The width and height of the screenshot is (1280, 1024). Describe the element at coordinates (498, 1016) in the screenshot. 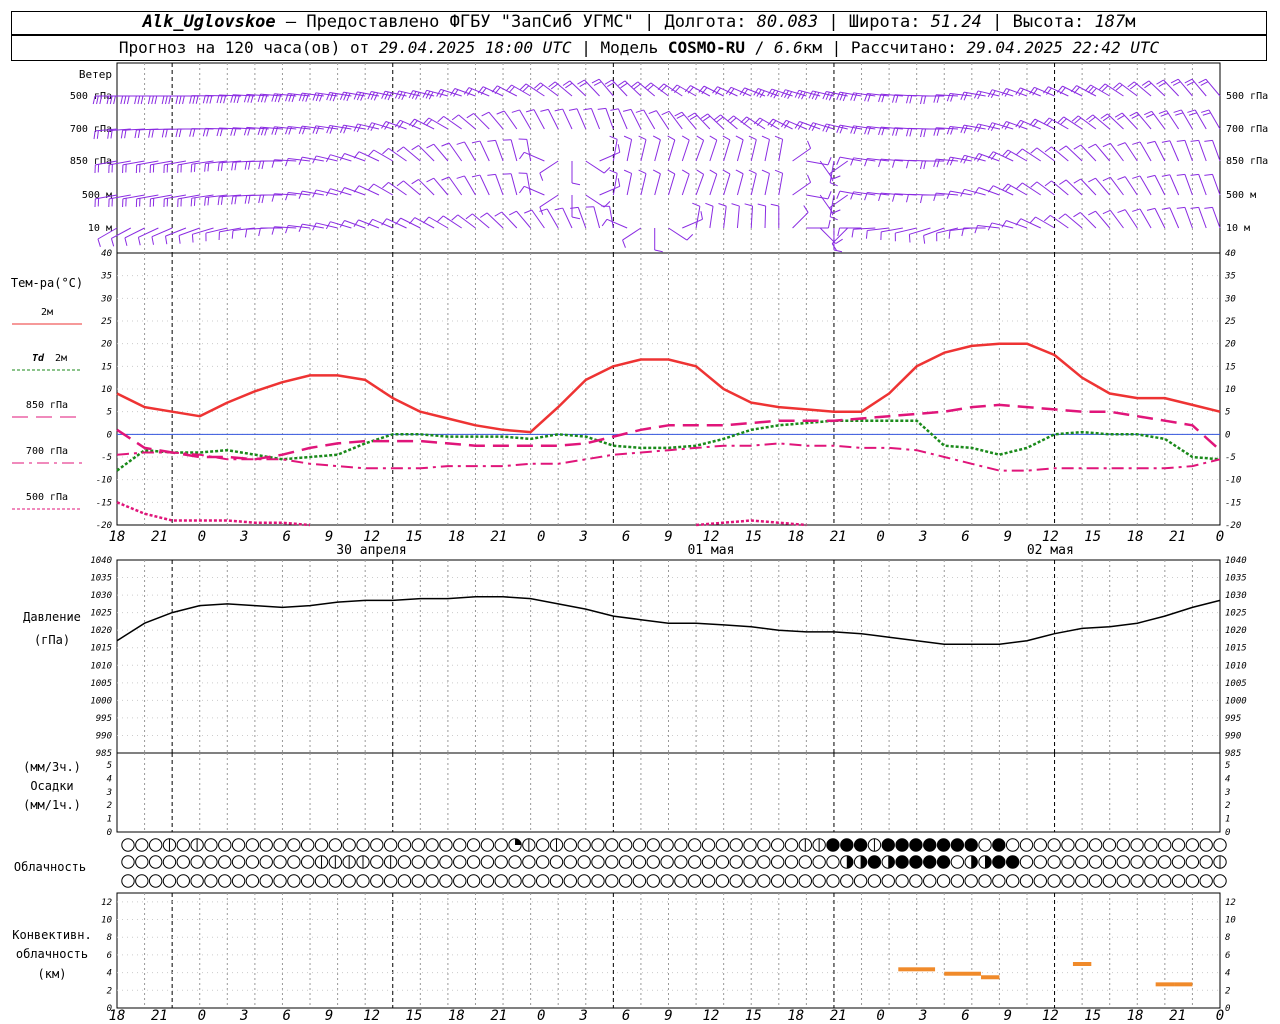

I see `time-axis-bottom-tick-label: 21` at that location.